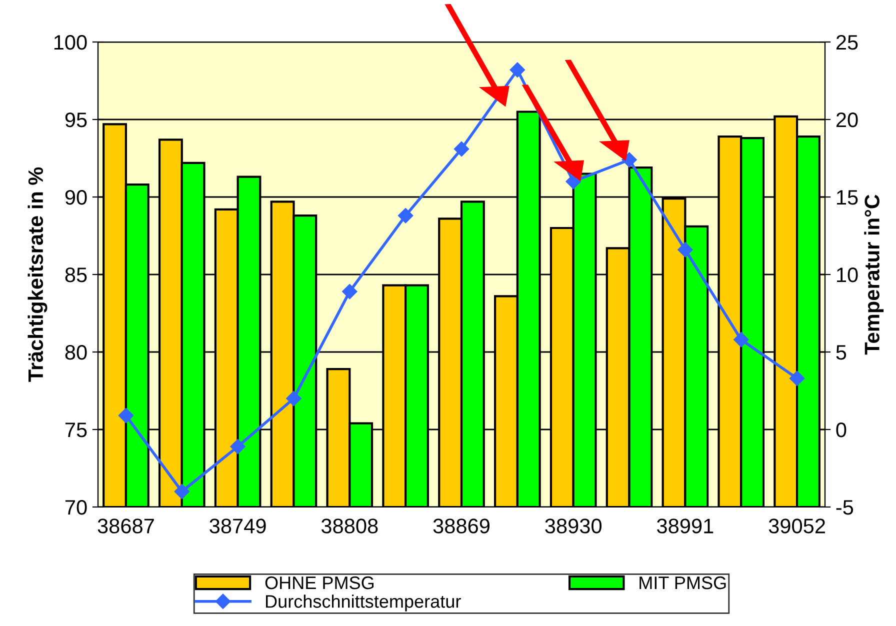  Describe the element at coordinates (683, 583) in the screenshot. I see `legend-label: MIT PMSG` at that location.